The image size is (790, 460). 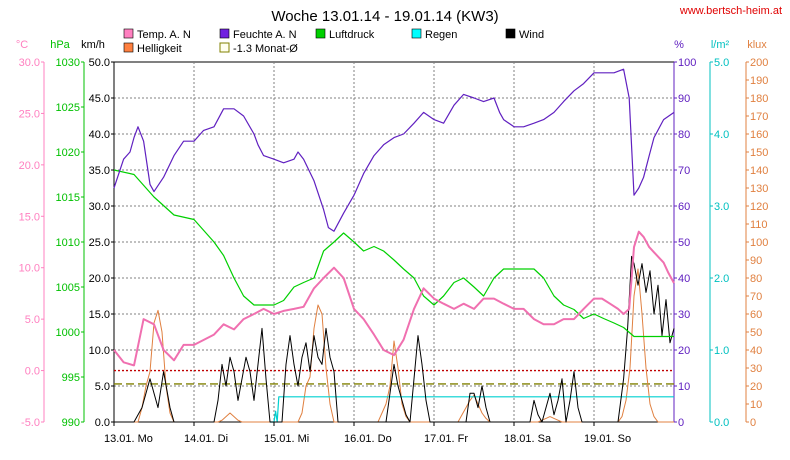 I want to click on legend-swatch-rain, so click(x=416, y=33).